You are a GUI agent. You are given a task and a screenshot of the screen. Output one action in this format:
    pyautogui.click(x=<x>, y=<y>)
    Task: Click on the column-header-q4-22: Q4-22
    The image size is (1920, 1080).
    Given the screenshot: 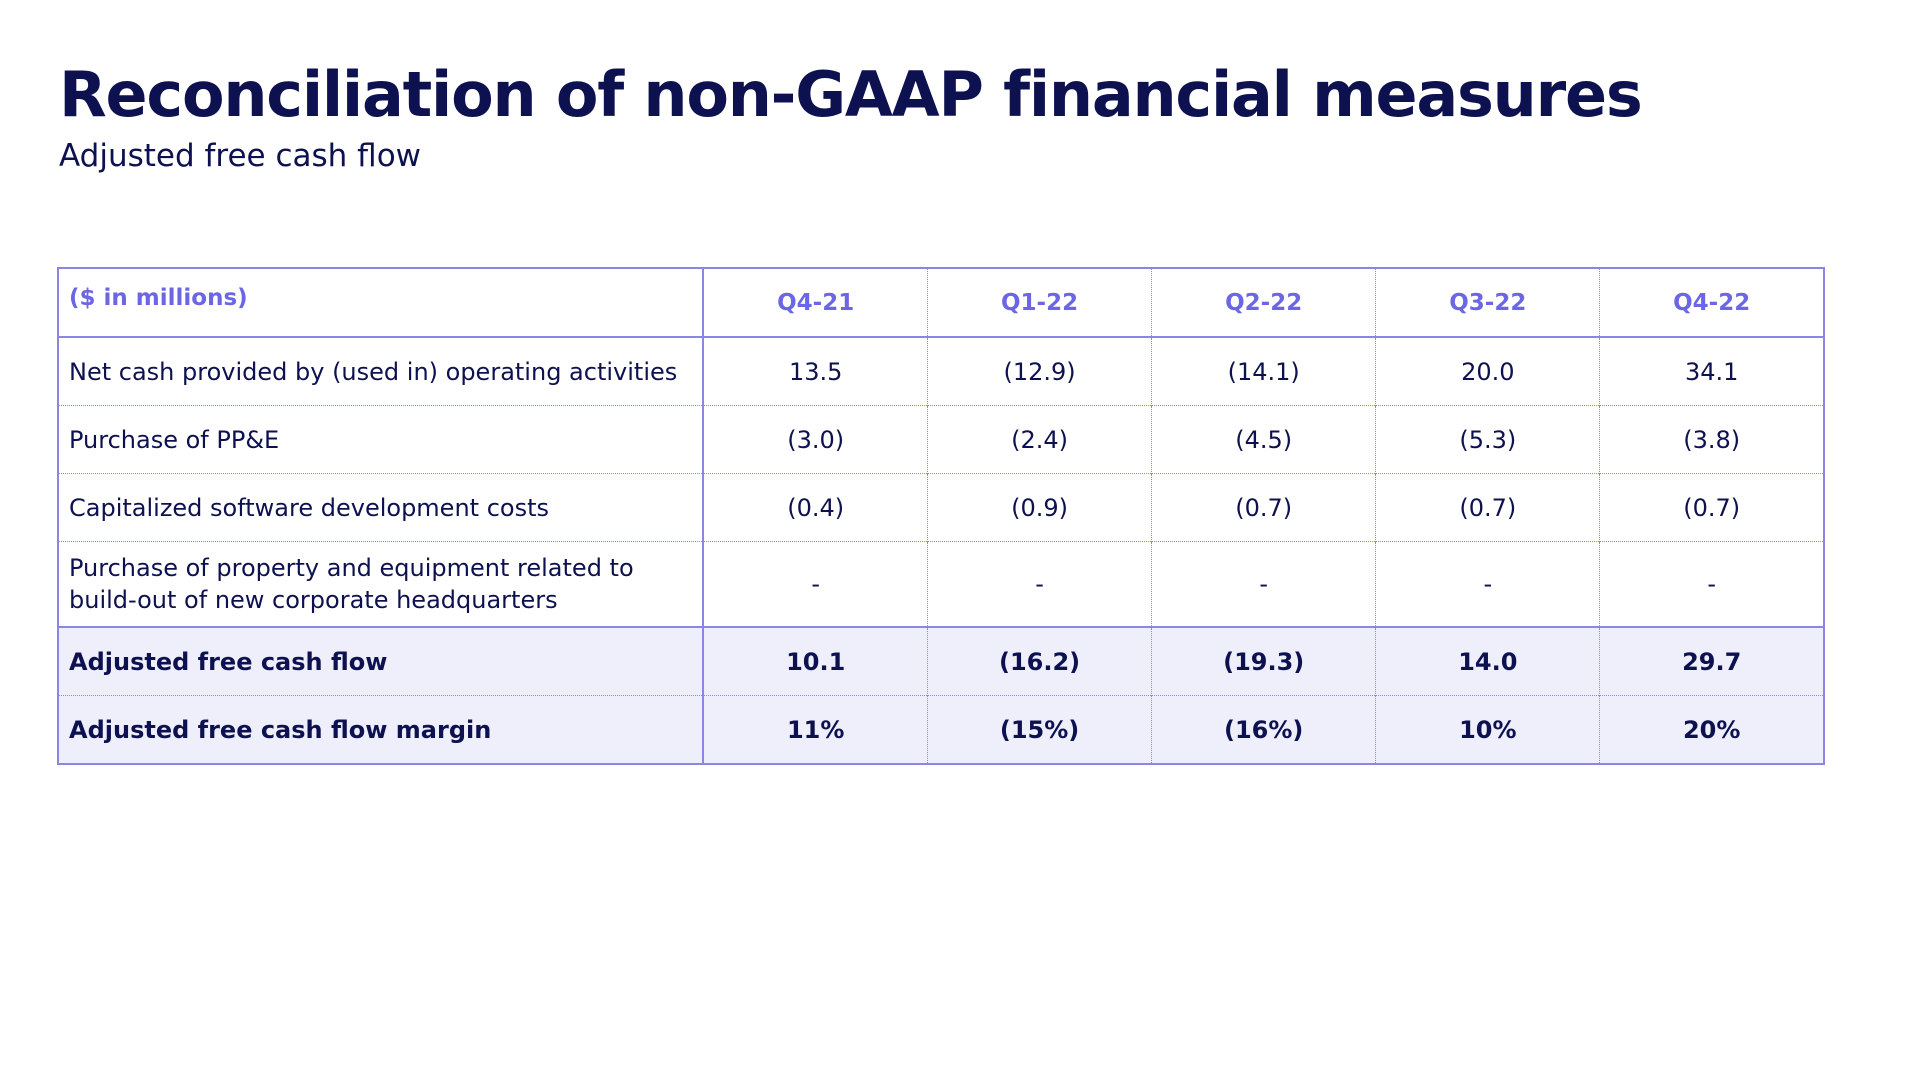 What is the action you would take?
    pyautogui.click(x=1711, y=303)
    